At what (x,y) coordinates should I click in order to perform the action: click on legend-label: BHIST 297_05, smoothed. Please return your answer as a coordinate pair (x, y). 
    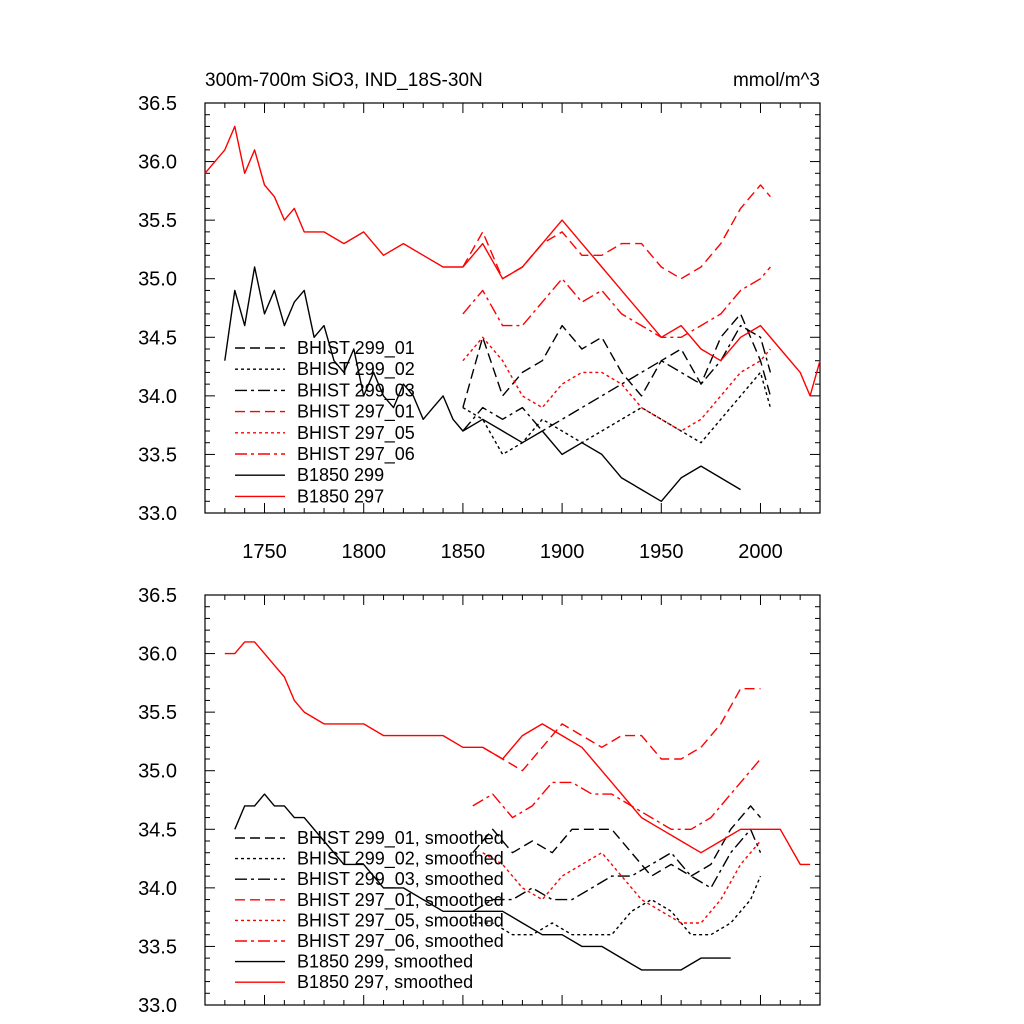
    Looking at the image, I should click on (400, 920).